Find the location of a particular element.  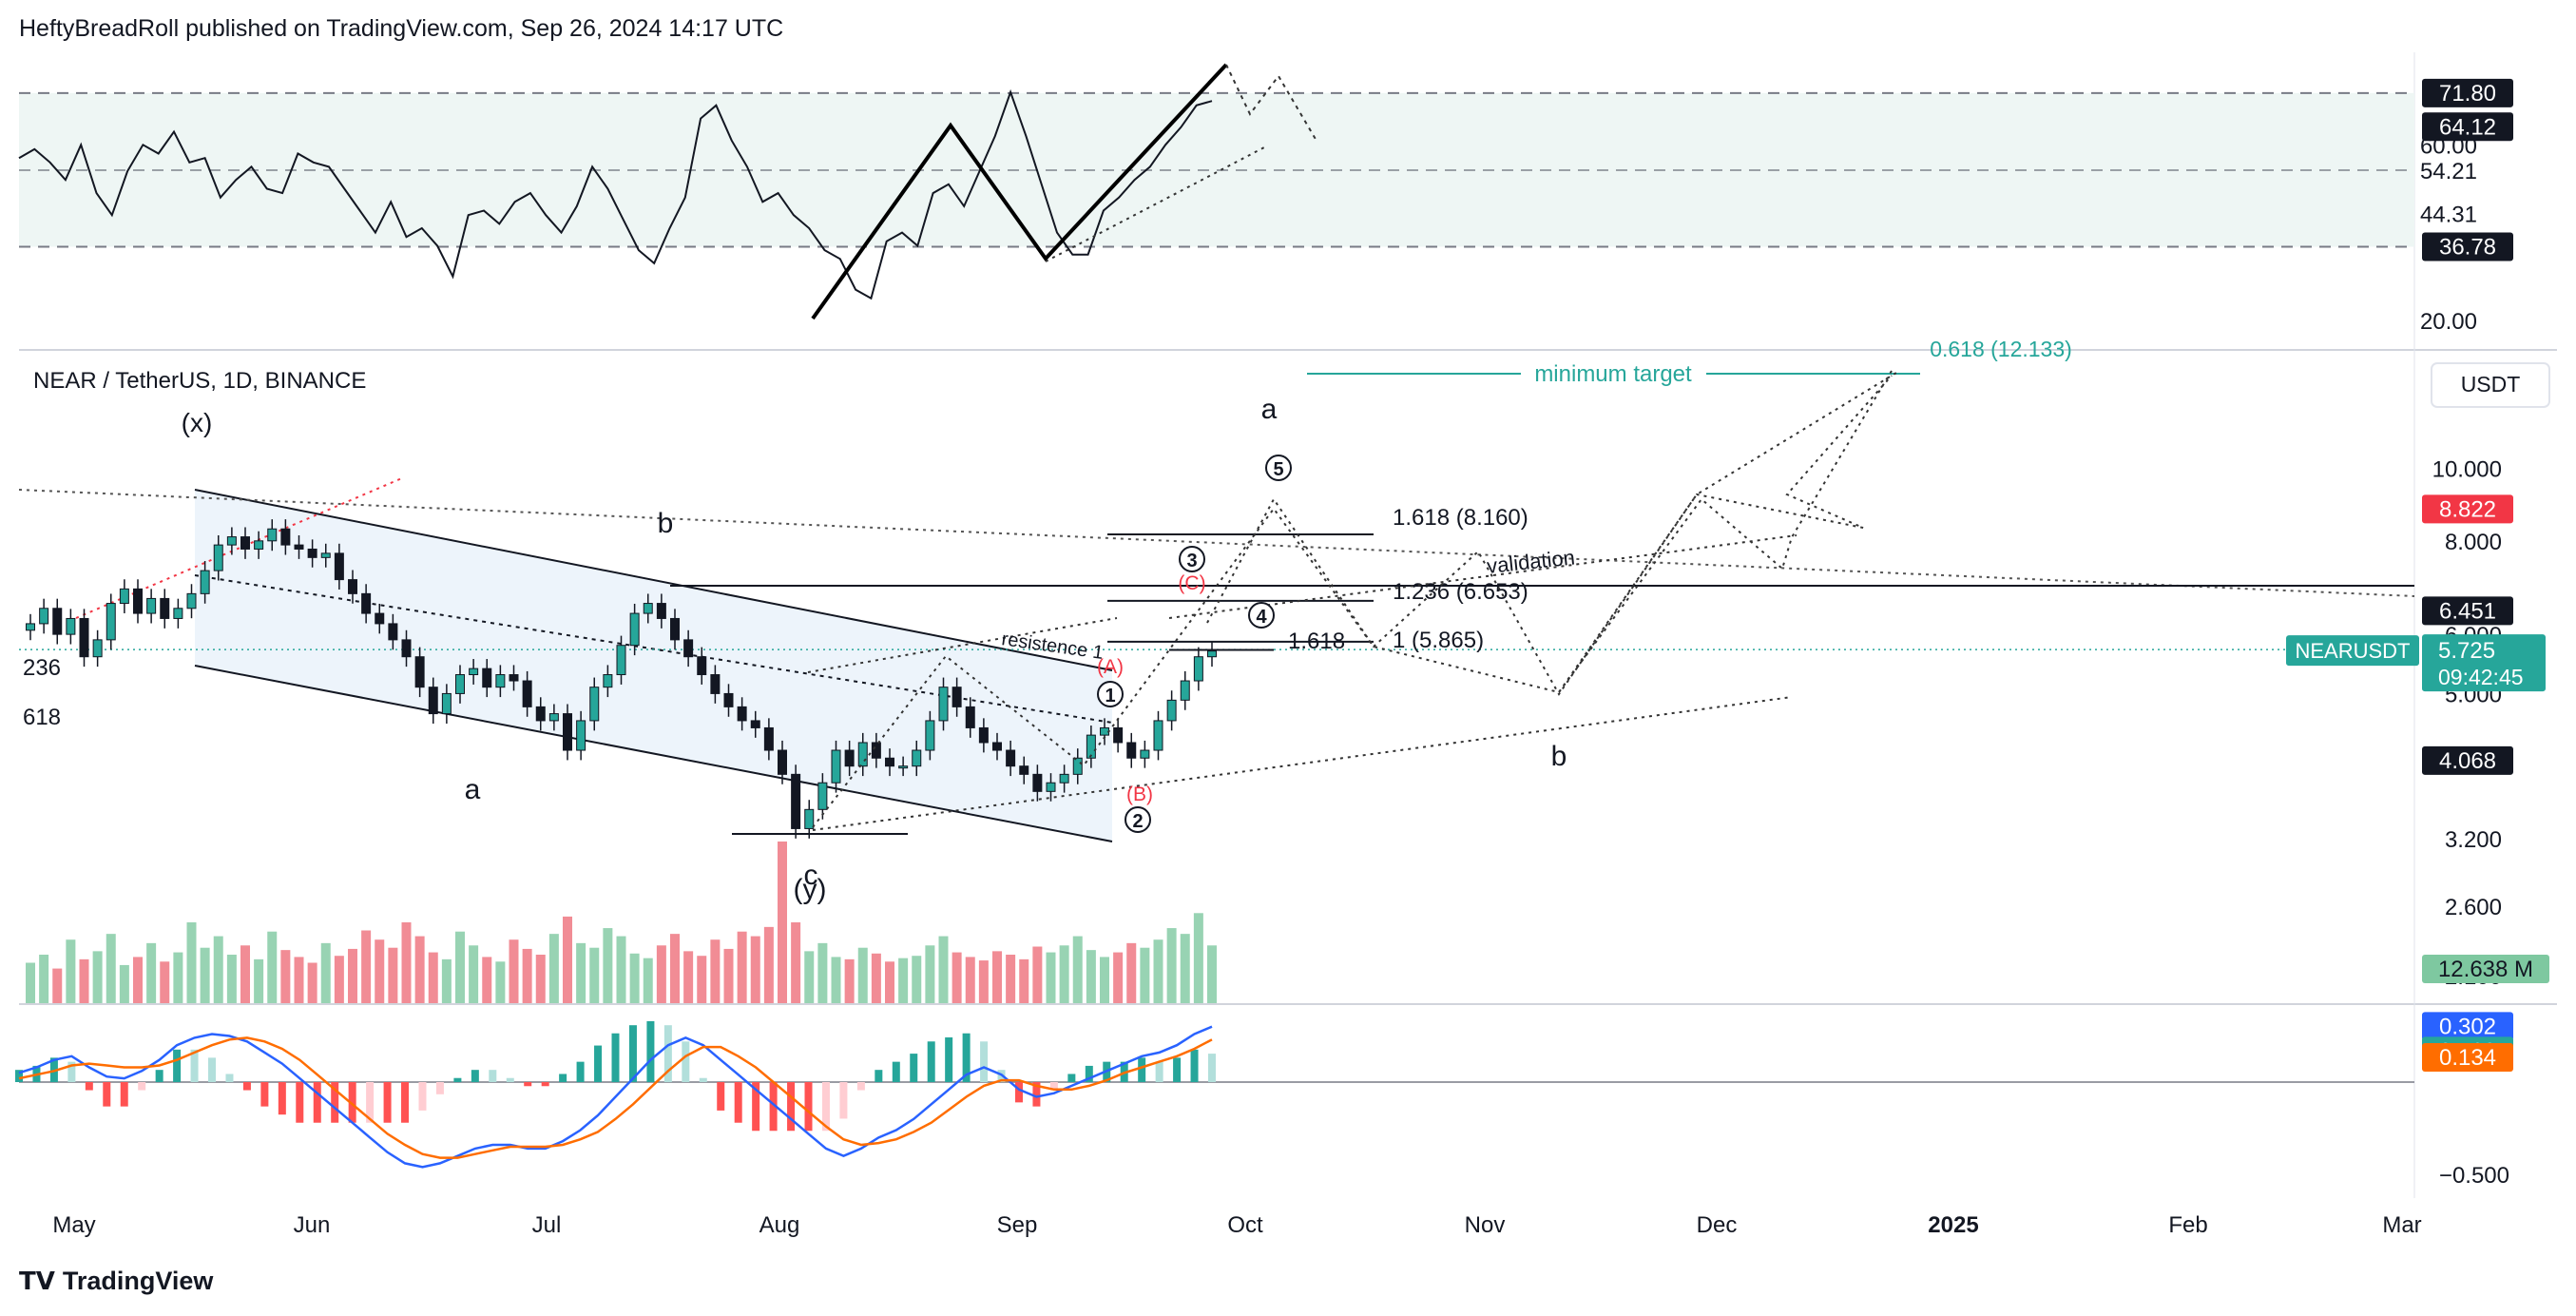

fib-clip-618: 618 is located at coordinates (42, 718).